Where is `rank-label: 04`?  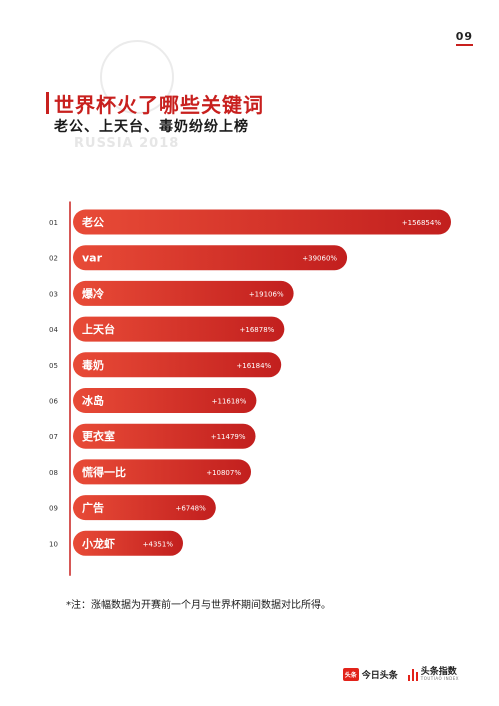 rank-label: 04 is located at coordinates (53, 330).